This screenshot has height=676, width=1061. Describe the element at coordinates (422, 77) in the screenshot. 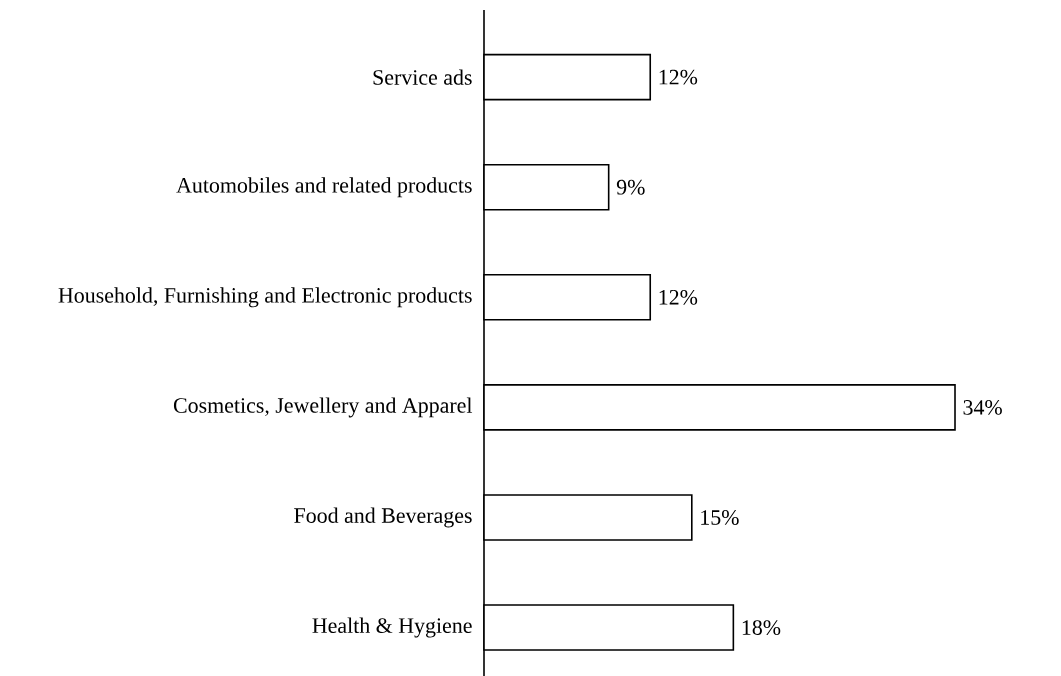

I see `y-tick-label: Service ads` at that location.